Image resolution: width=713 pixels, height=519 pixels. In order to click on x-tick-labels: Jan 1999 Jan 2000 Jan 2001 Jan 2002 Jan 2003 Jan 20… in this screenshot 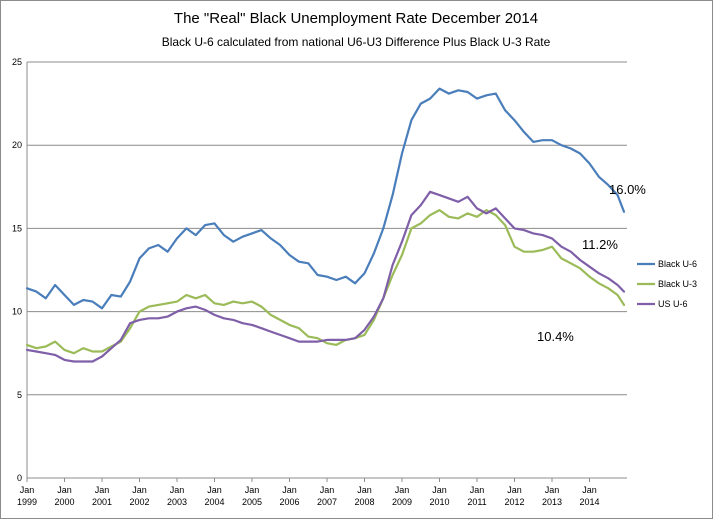, I will do `click(308, 496)`.